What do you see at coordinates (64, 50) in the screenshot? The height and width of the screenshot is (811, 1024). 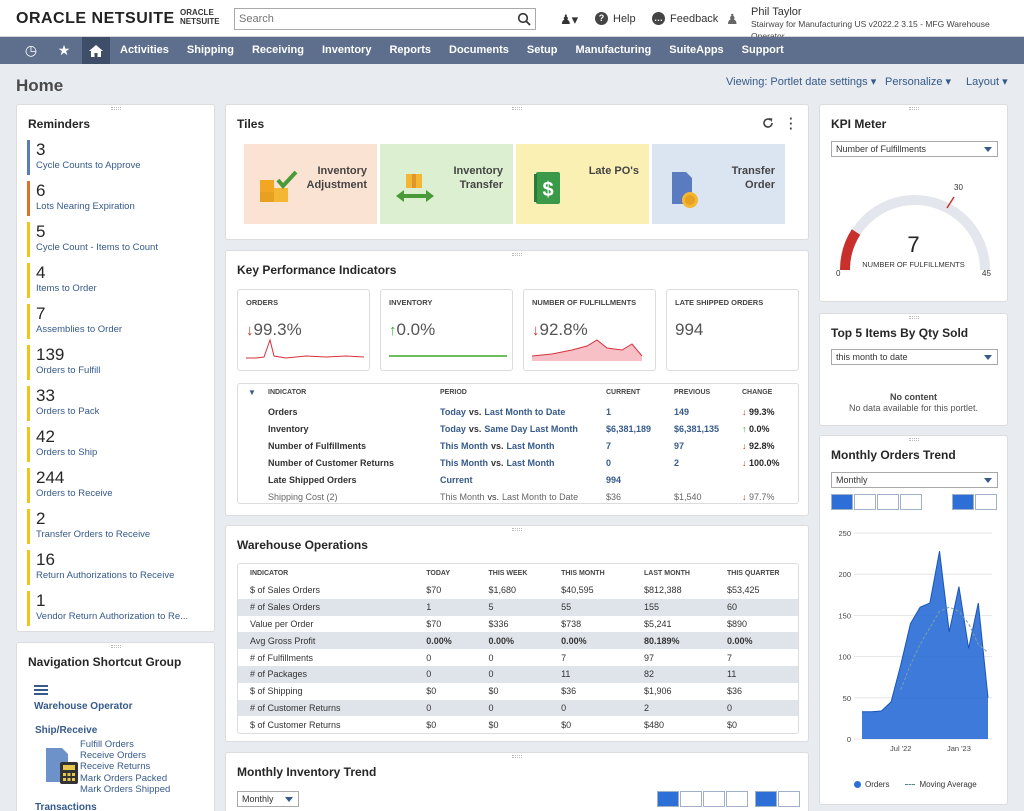 I see `shortcuts-star-icon: ★` at bounding box center [64, 50].